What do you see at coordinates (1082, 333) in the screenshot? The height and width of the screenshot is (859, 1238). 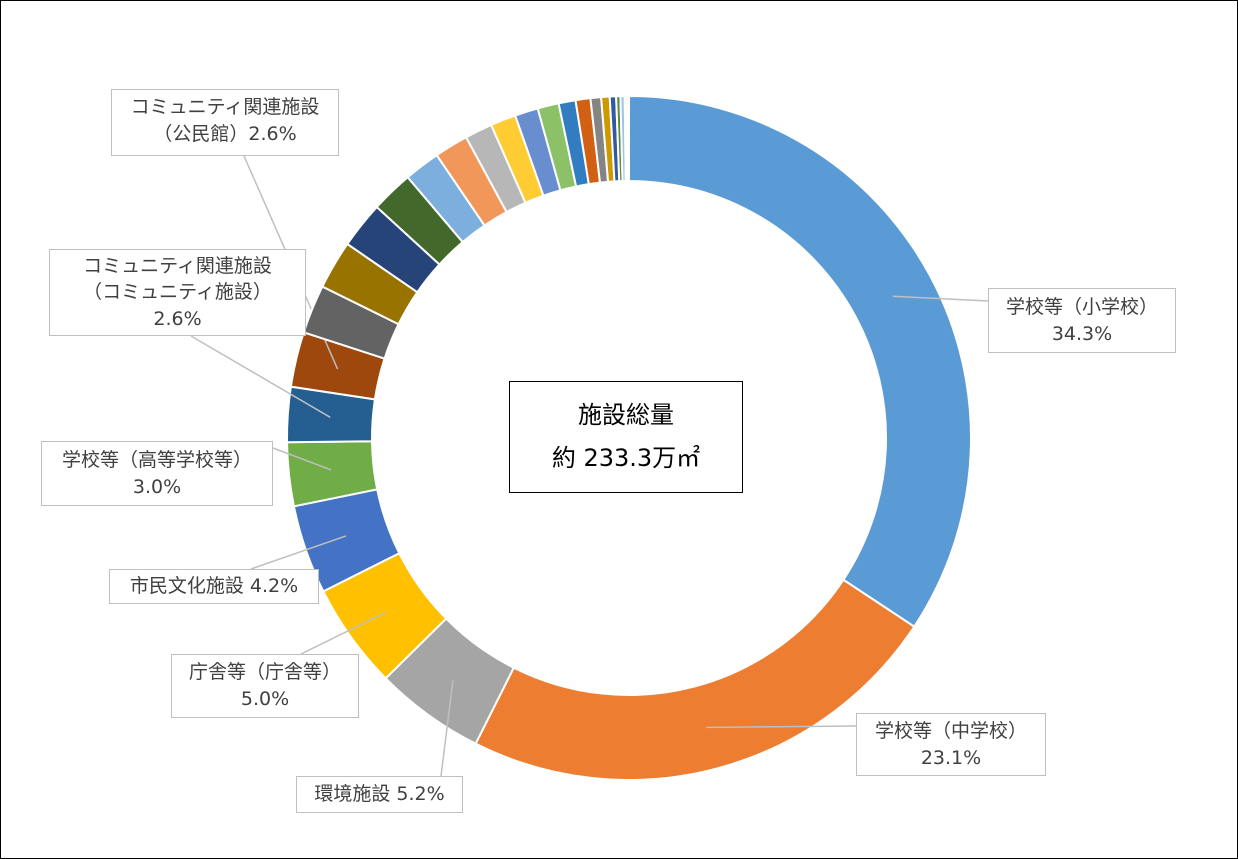 I see `label-value: 34.3%` at bounding box center [1082, 333].